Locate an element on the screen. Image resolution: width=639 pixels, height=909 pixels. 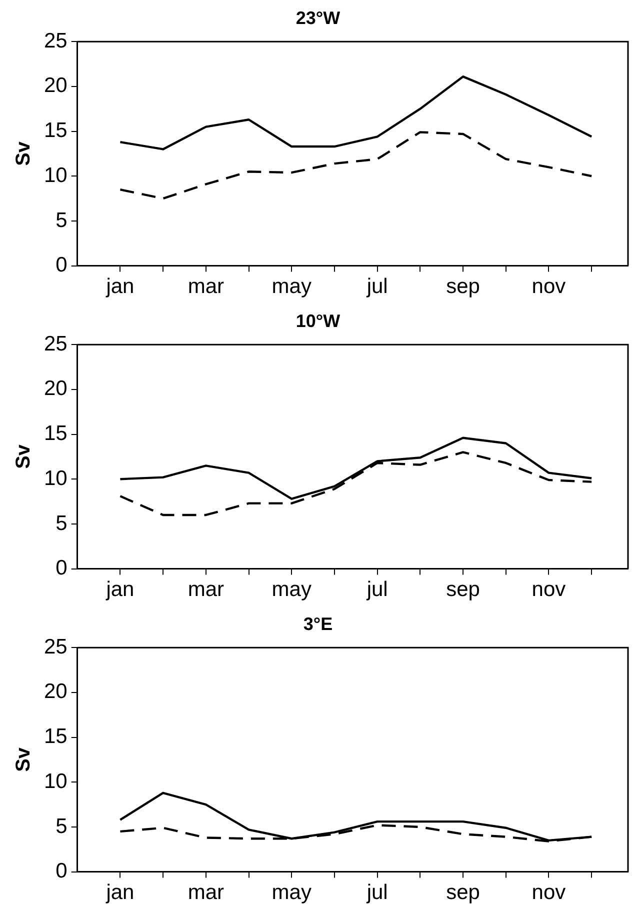
chart-title: 3°E is located at coordinates (318, 624).